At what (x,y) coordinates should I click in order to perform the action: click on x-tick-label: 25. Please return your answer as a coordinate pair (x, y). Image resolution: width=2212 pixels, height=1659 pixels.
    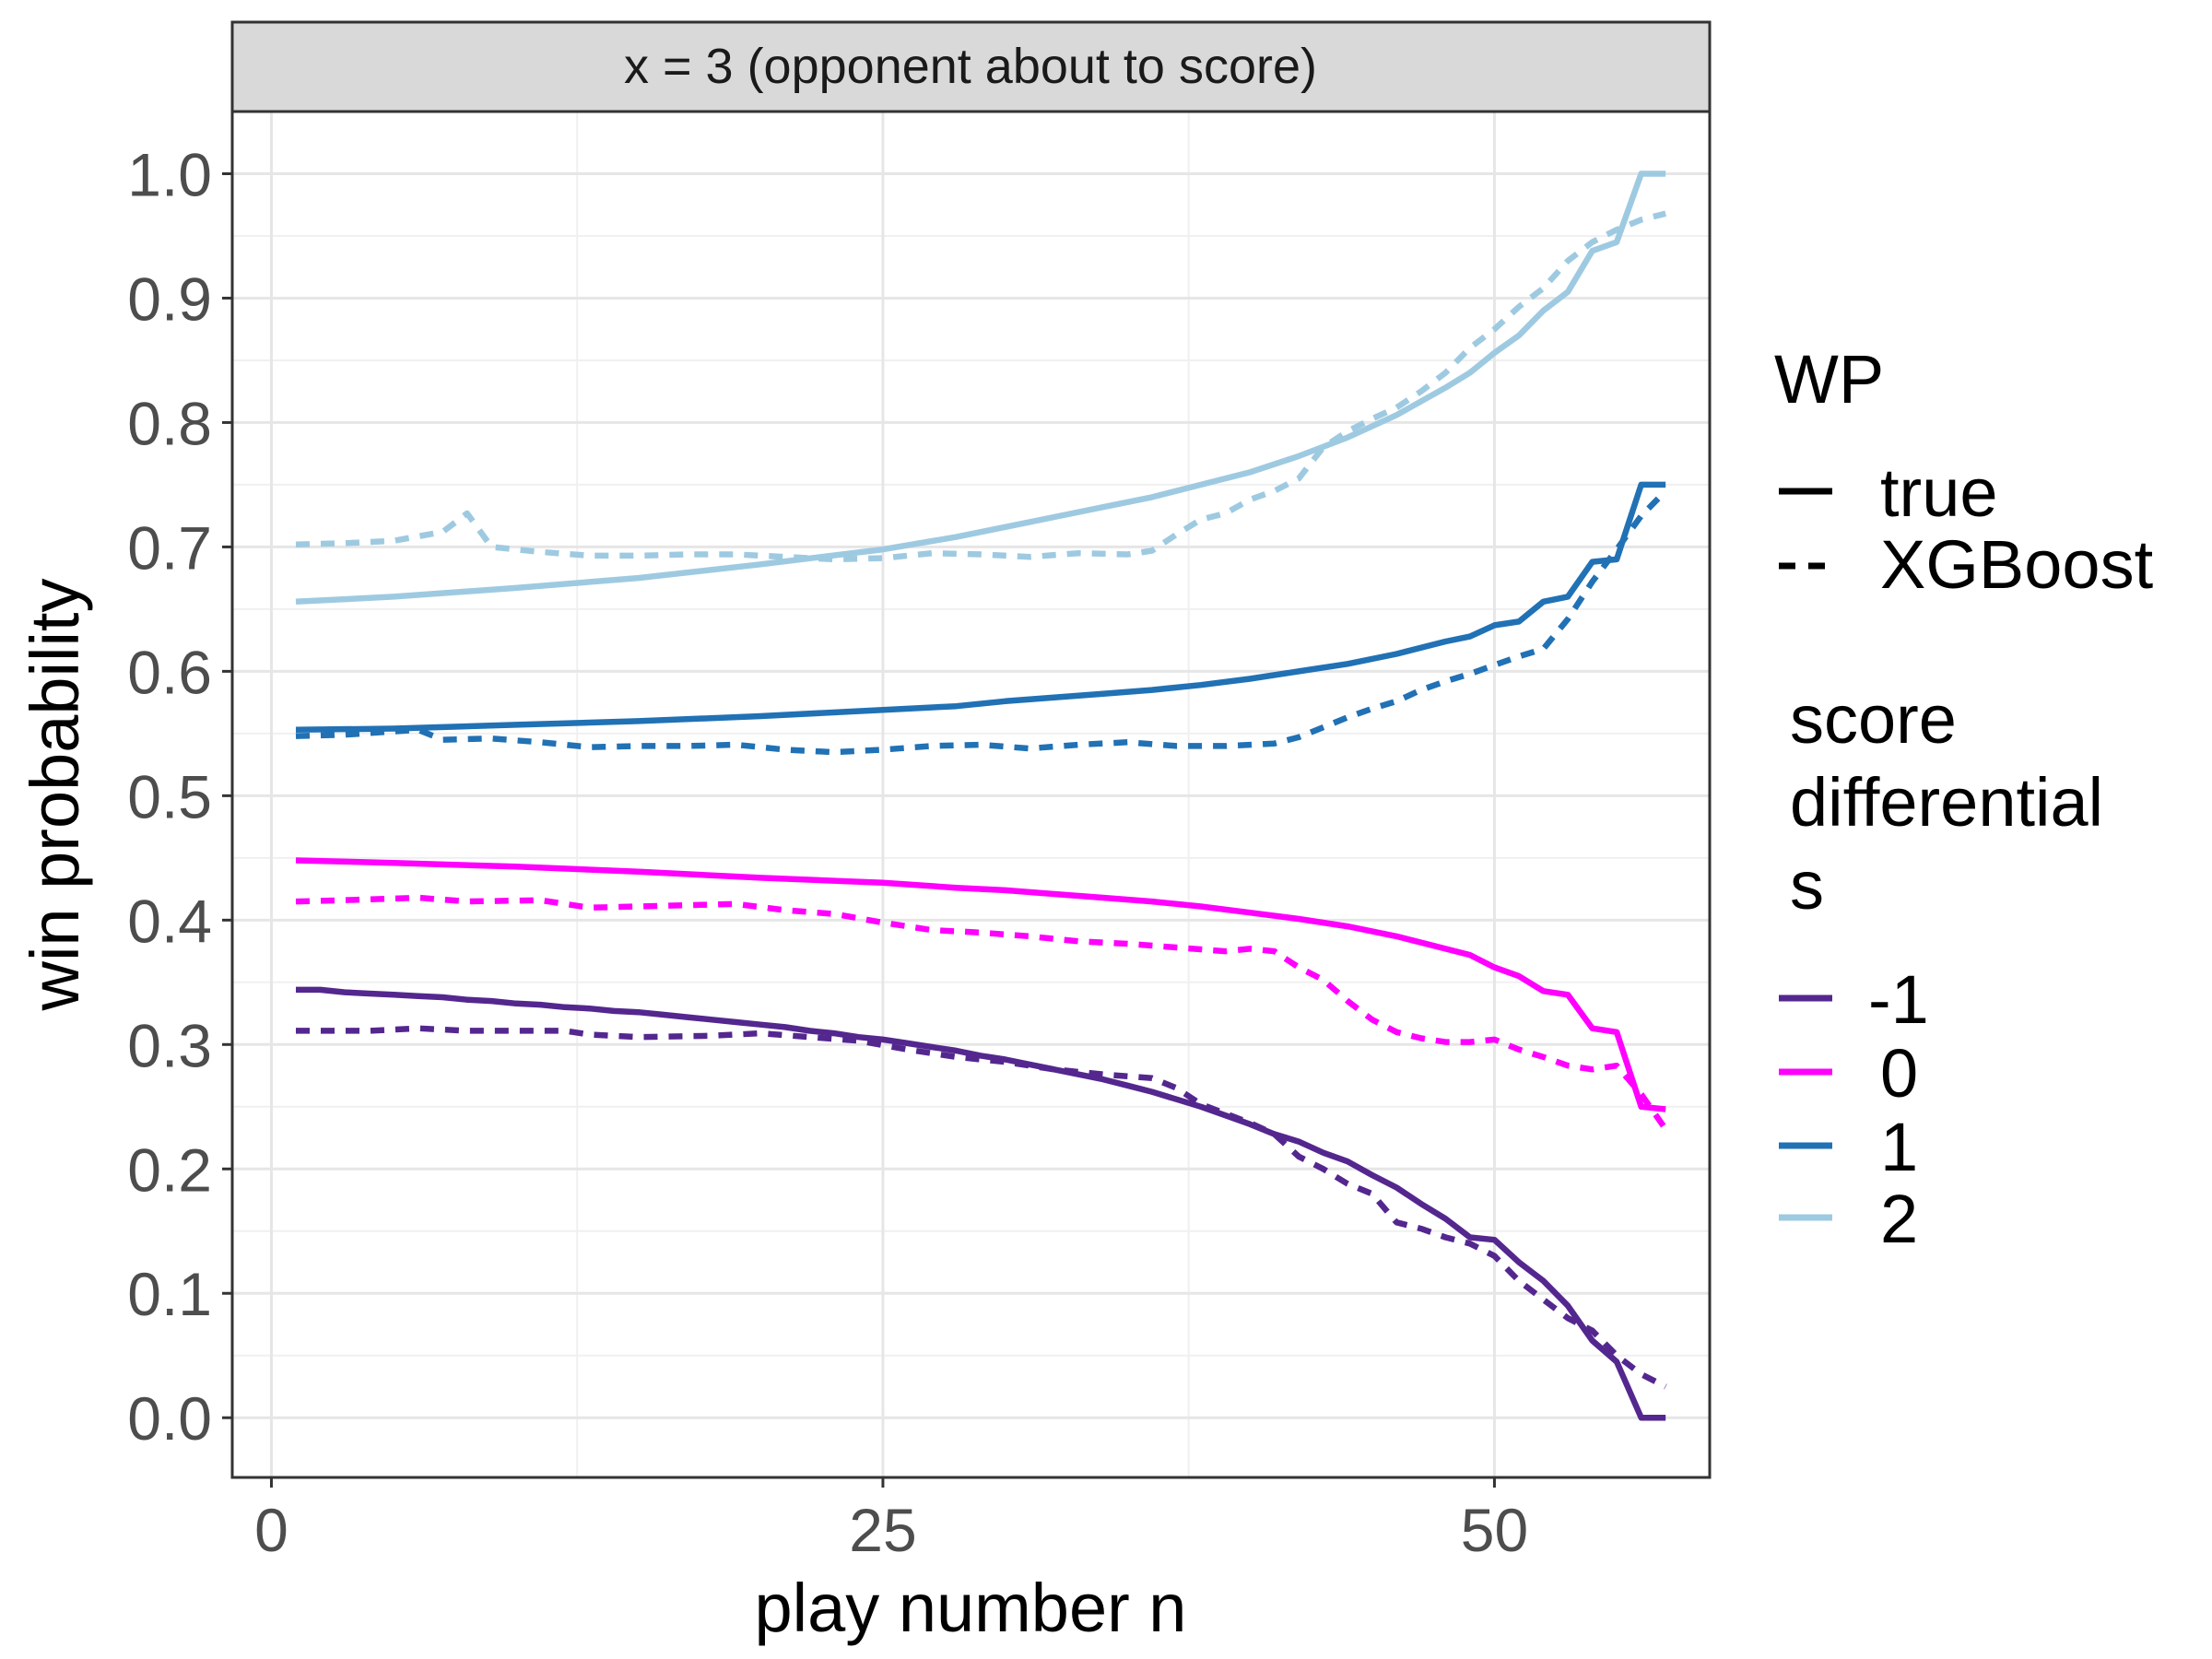
    Looking at the image, I should click on (882, 1530).